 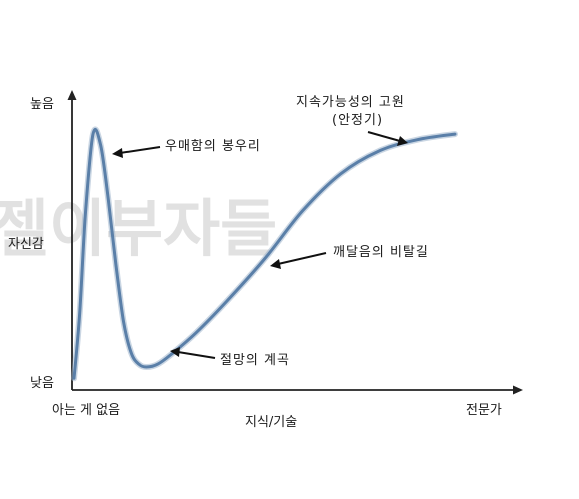 What do you see at coordinates (271, 422) in the screenshot?
I see `x-axis-label: 지식/기술` at bounding box center [271, 422].